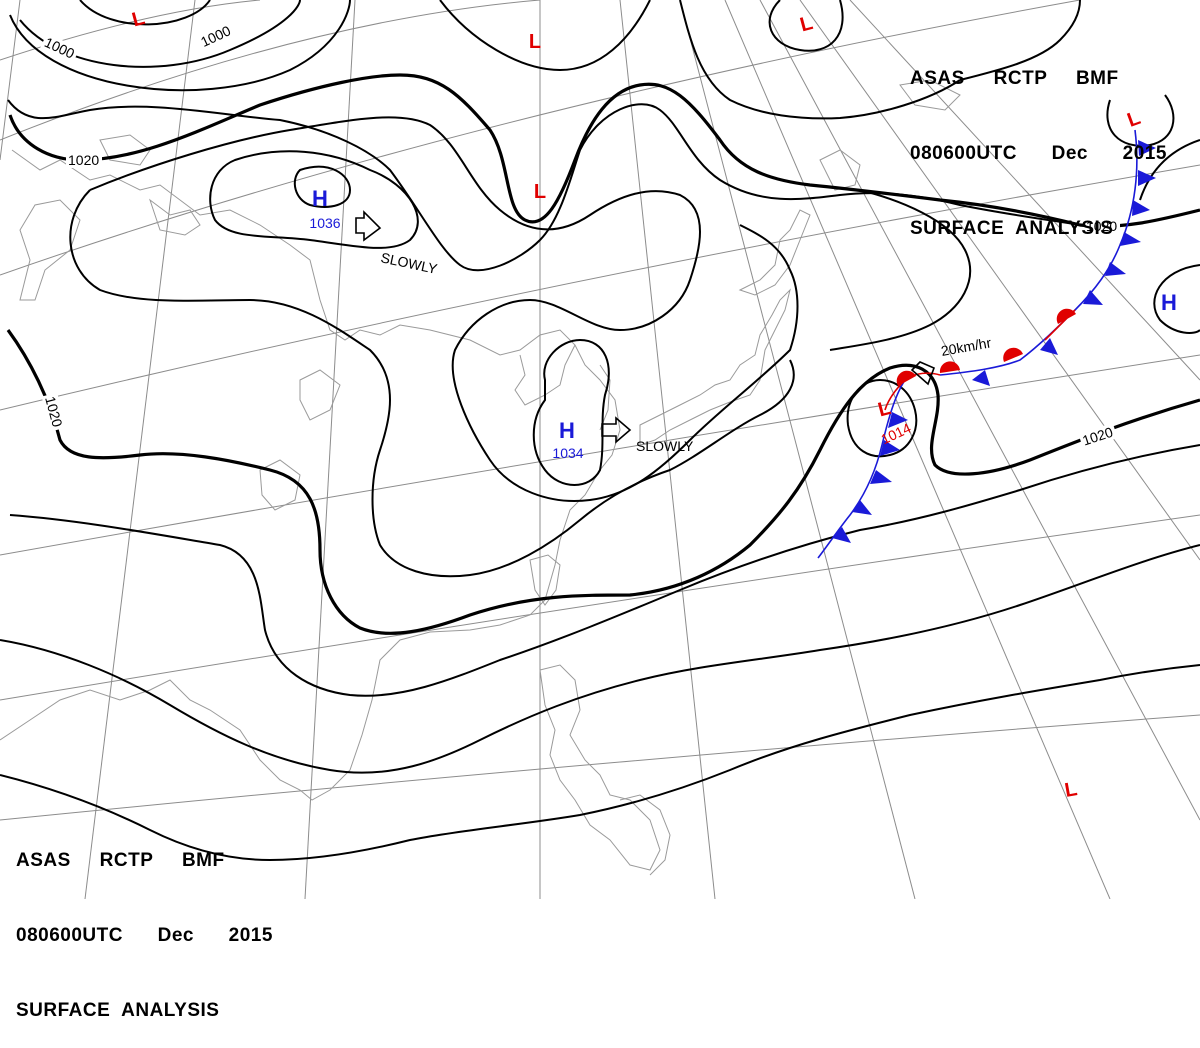  Describe the element at coordinates (567, 453) in the screenshot. I see `high-pressure-label: 1034` at that location.